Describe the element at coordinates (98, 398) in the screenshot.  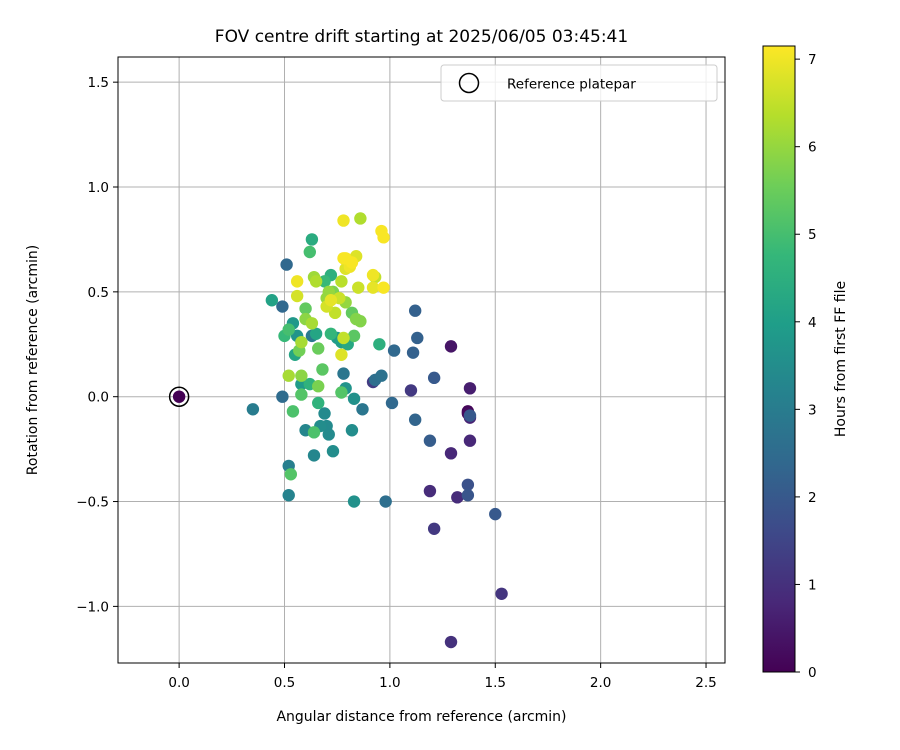
I see `y-tick-label: 0.0` at that location.